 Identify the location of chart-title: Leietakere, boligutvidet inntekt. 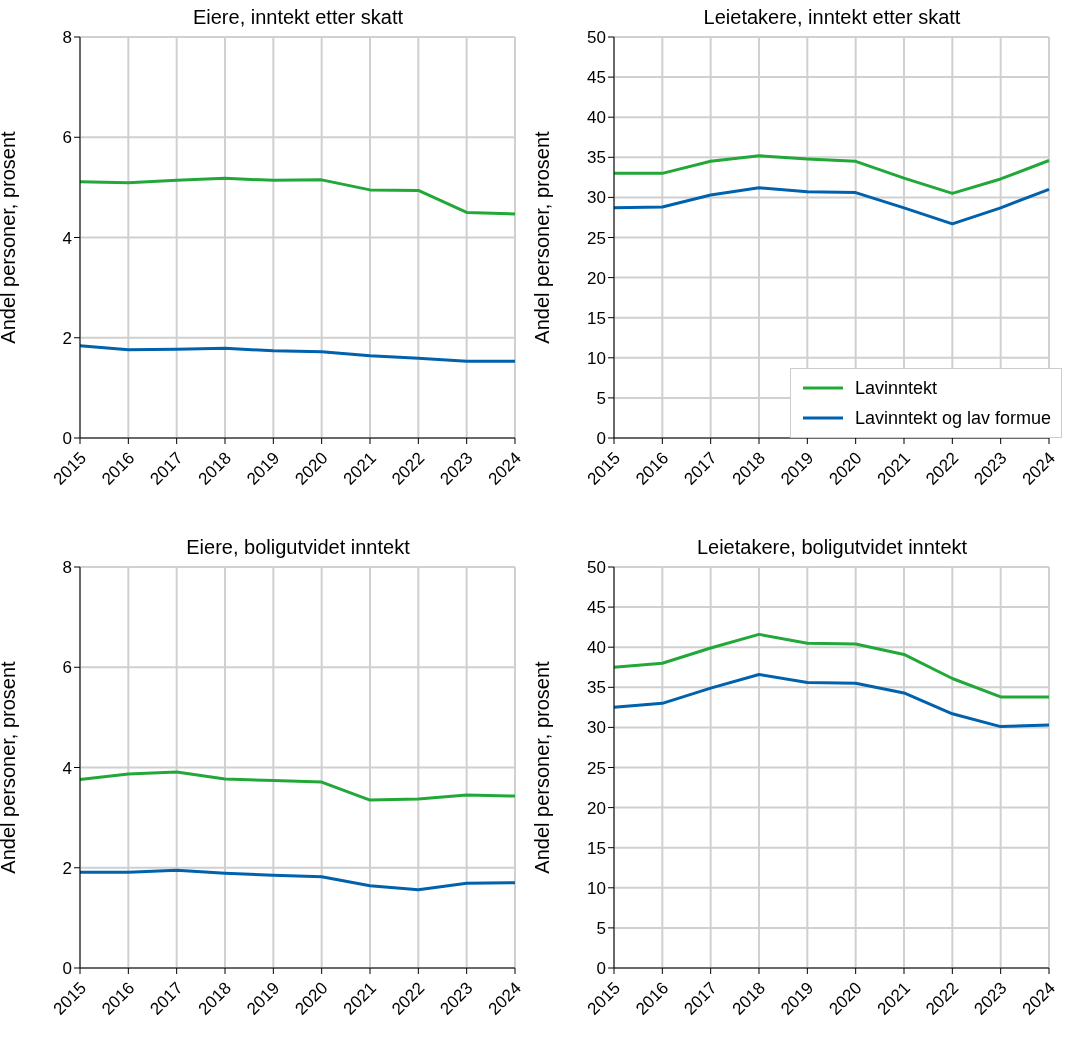
(832, 547).